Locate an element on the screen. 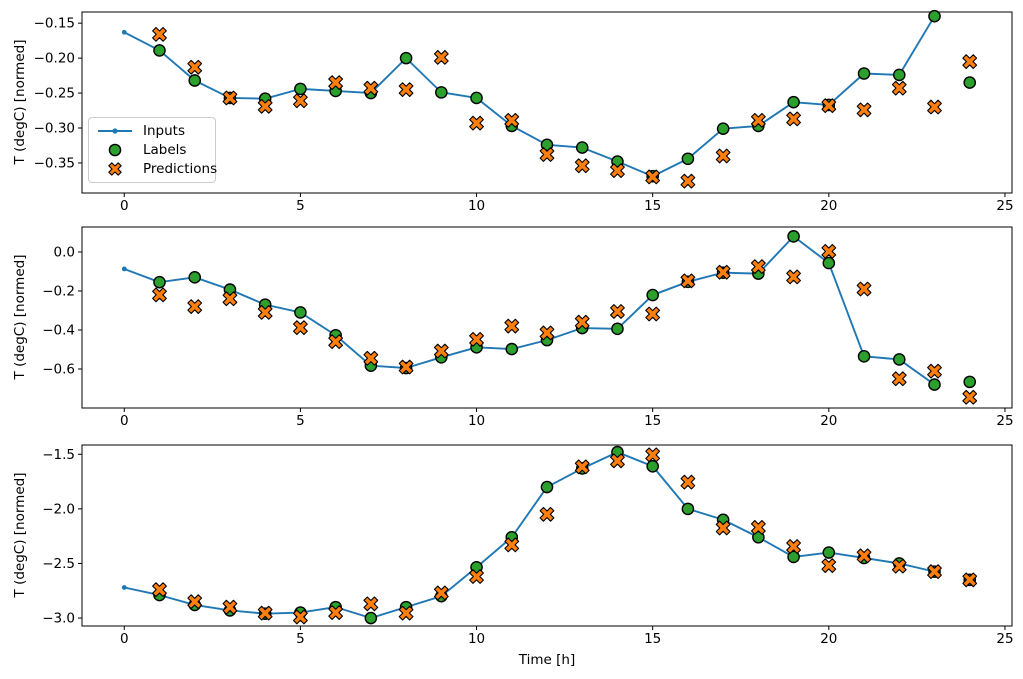 This screenshot has height=679, width=1023. legend-labels-circle is located at coordinates (115, 150).